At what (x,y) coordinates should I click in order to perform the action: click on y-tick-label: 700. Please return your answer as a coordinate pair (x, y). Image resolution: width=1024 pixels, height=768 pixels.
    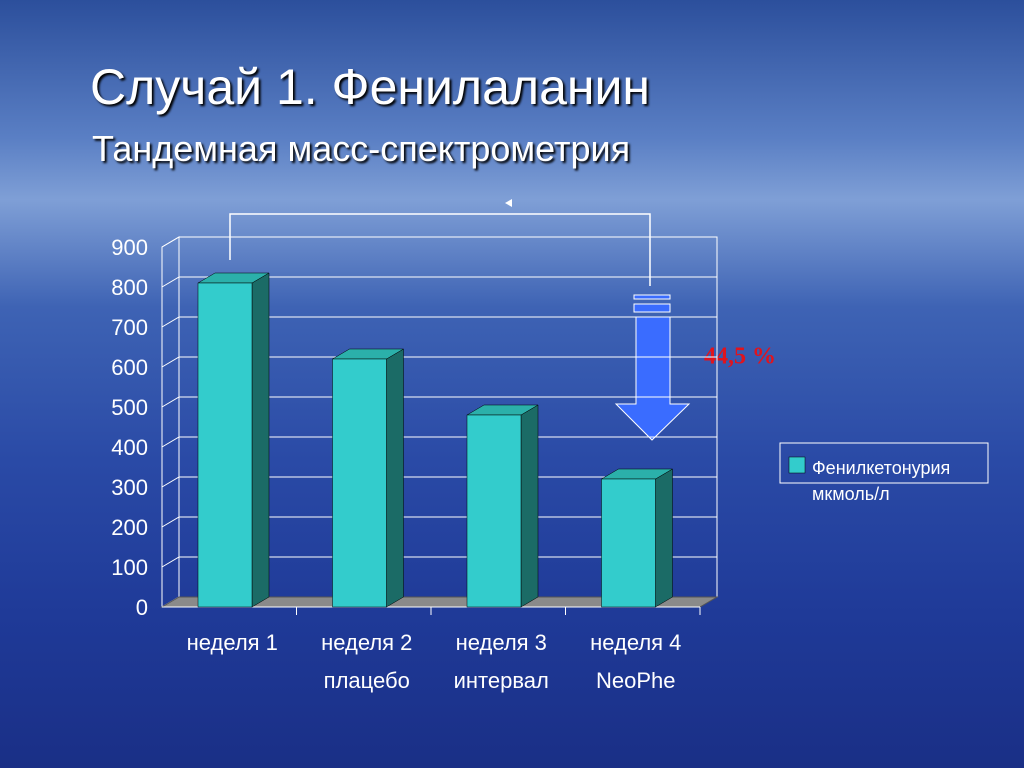
    Looking at the image, I should click on (129, 327).